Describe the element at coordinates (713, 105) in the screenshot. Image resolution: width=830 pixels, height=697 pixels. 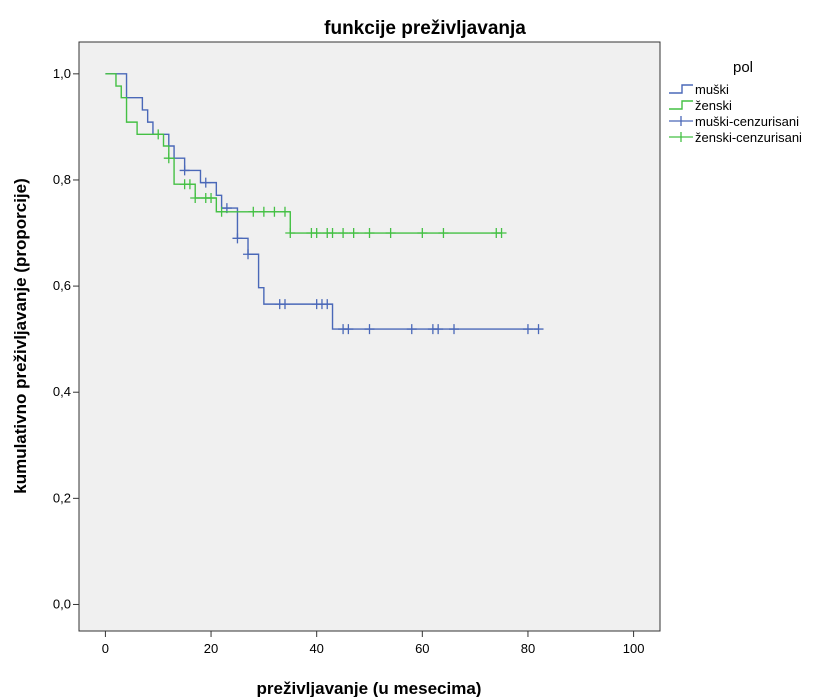
I see `legend-label: ženski` at that location.